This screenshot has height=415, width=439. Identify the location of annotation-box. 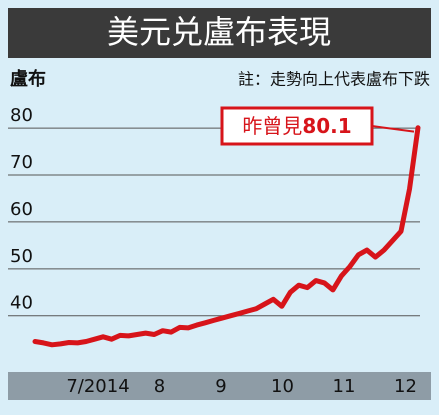
(297, 126).